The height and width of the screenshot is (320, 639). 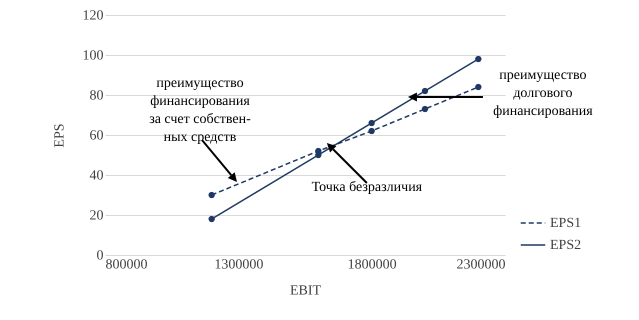 What do you see at coordinates (93, 56) in the screenshot?
I see `y-tick-label: 100` at bounding box center [93, 56].